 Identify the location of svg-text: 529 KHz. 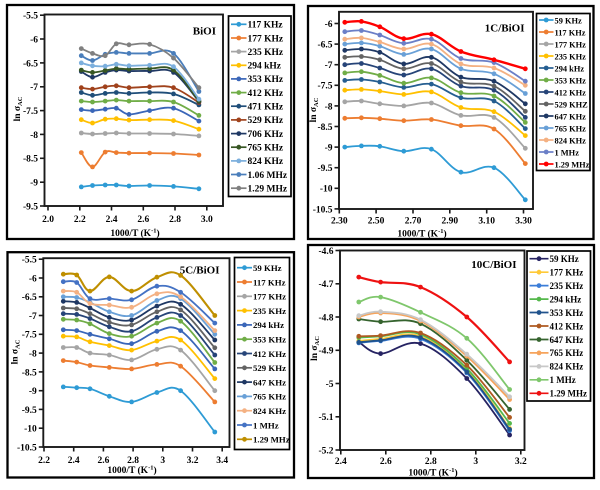
(266, 121).